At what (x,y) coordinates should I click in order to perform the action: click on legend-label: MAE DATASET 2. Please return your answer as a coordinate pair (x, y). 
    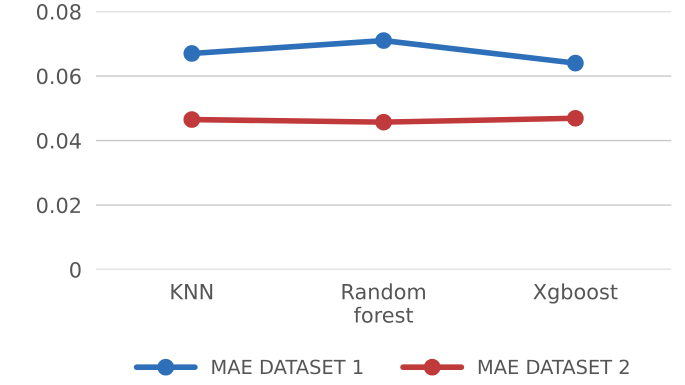
    Looking at the image, I should click on (553, 367).